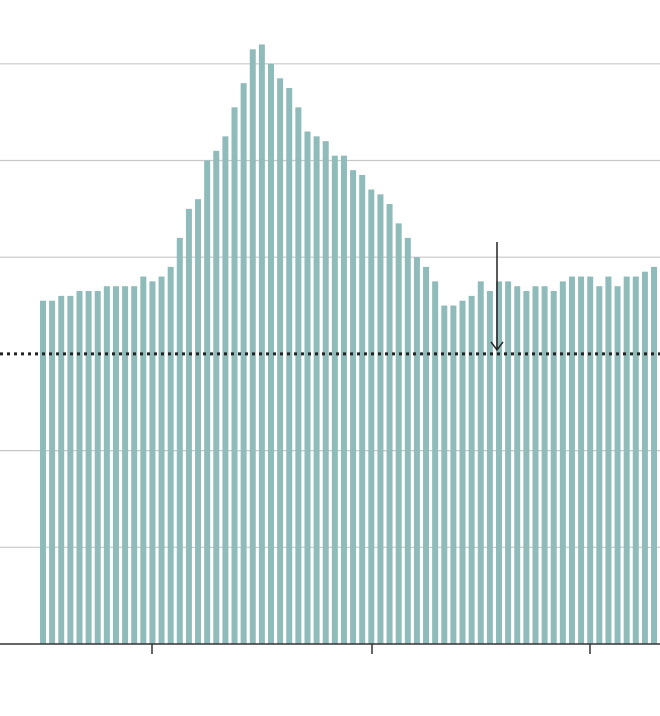  What do you see at coordinates (497, 297) in the screenshot?
I see `annotation-arrow` at bounding box center [497, 297].